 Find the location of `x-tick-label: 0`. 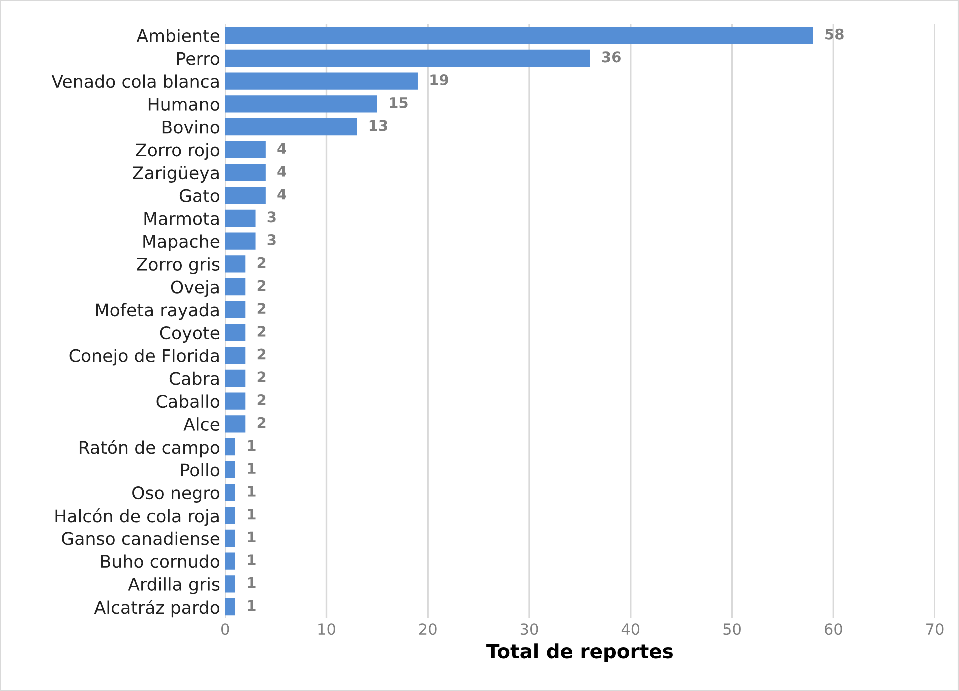

x-tick-label: 0 is located at coordinates (226, 630).